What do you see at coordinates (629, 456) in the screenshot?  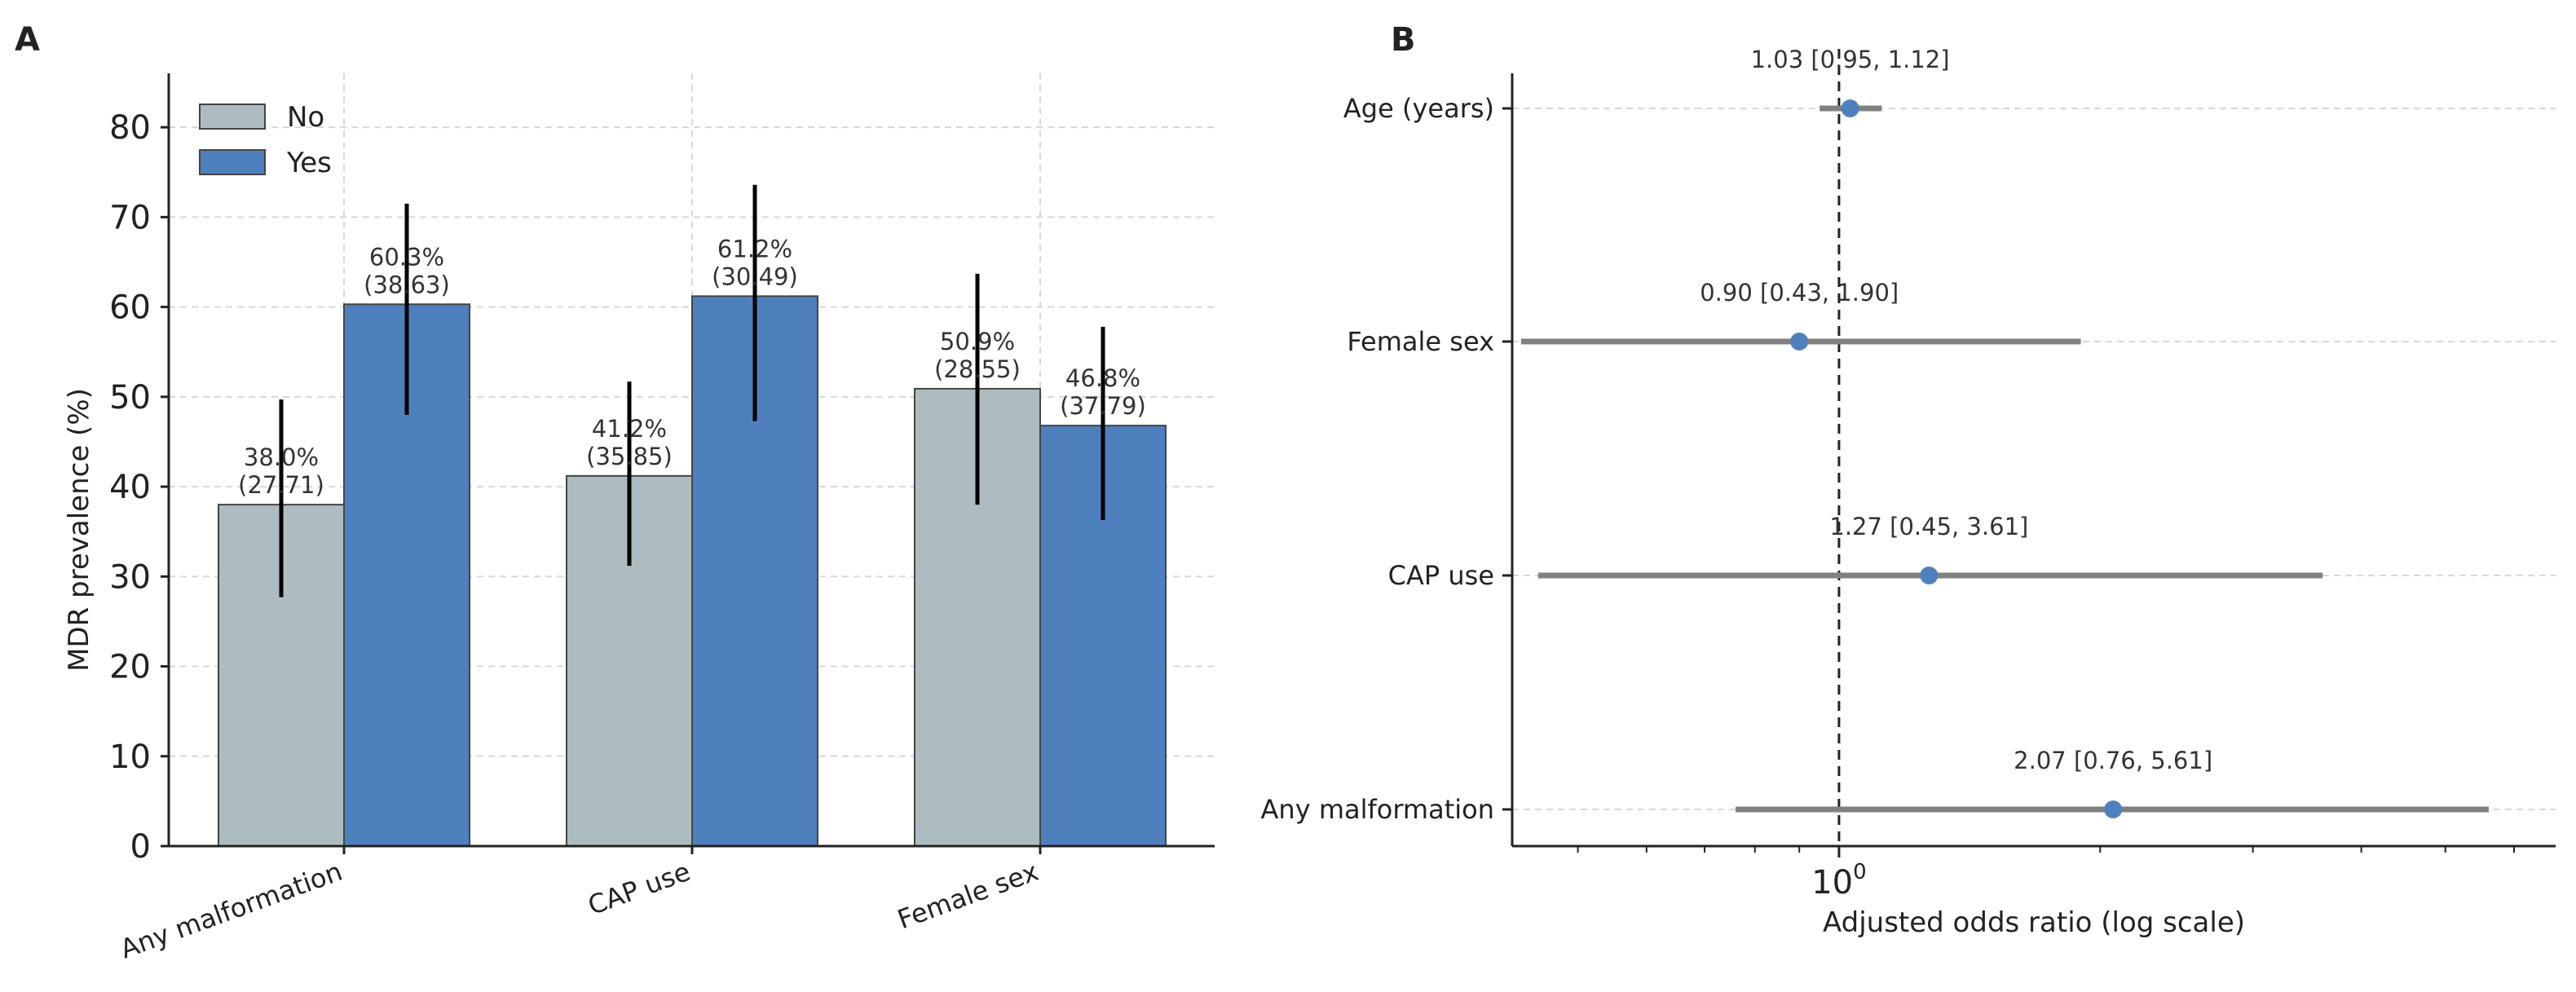 I see `bar-count-label: (35.85)` at bounding box center [629, 456].